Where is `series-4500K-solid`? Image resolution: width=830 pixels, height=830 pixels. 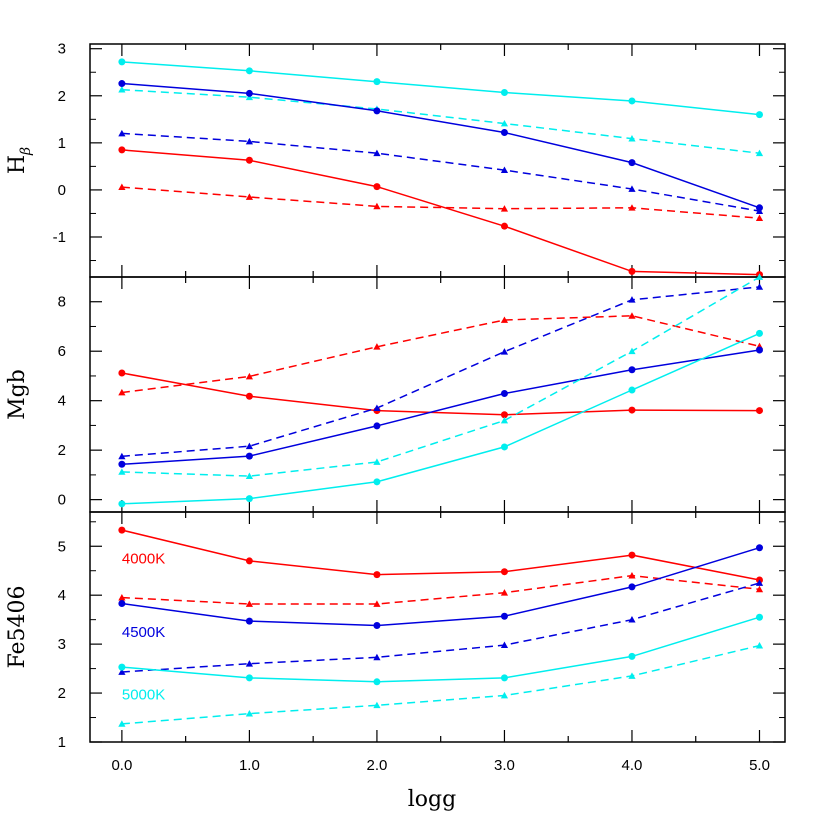
series-4500K-solid is located at coordinates (440, 146).